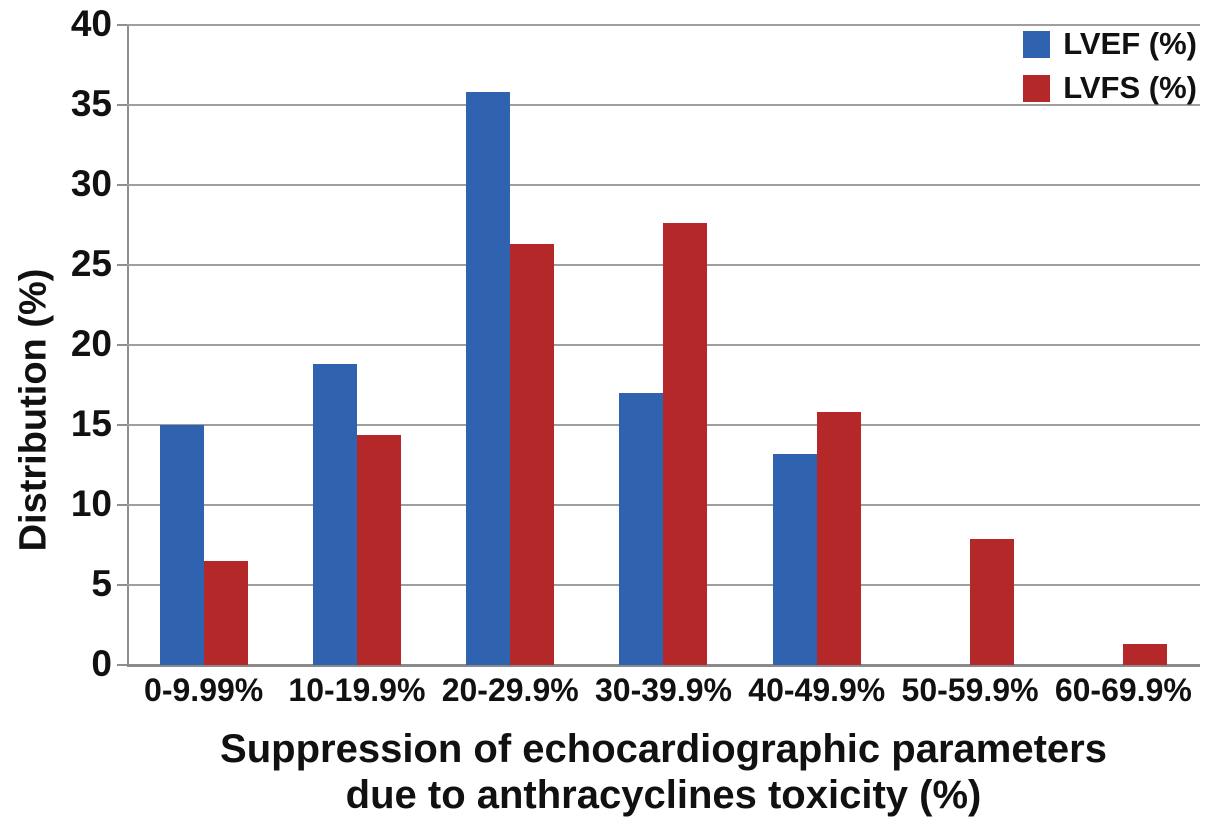 The height and width of the screenshot is (820, 1205). What do you see at coordinates (128, 346) in the screenshot?
I see `y-axis-line` at bounding box center [128, 346].